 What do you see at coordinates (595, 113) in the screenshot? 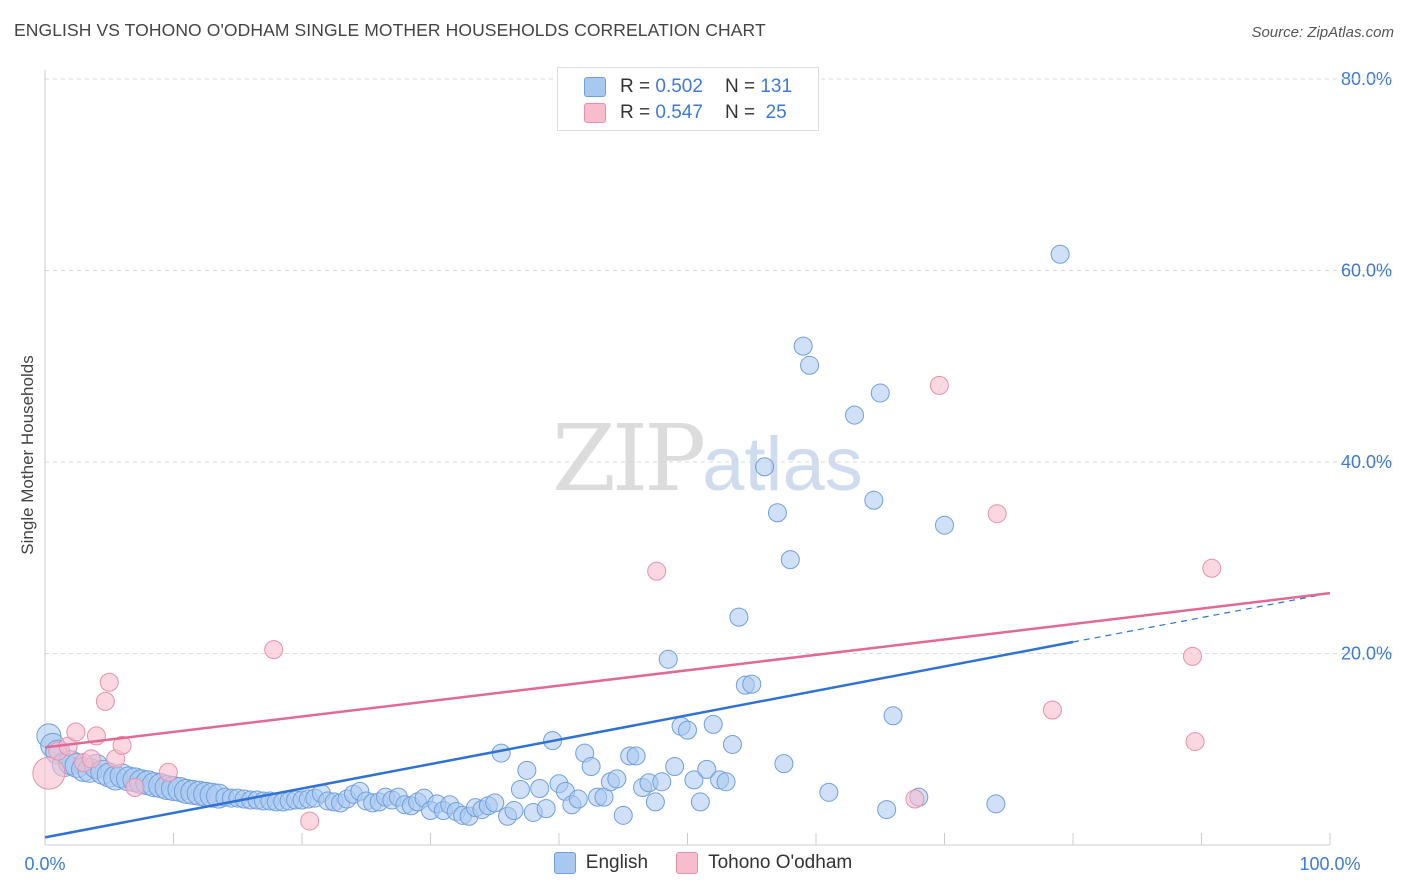
I see `tohono-swatch` at bounding box center [595, 113].